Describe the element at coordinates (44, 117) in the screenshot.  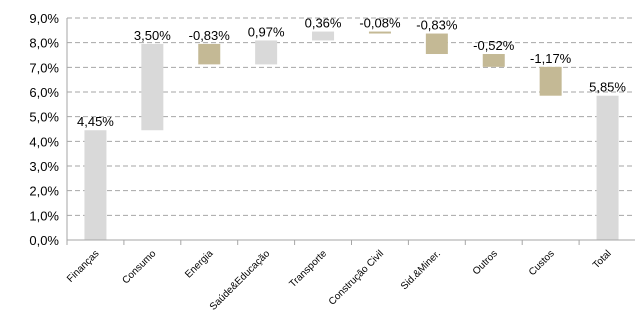
I see `y-tick-label: 5,0%` at that location.